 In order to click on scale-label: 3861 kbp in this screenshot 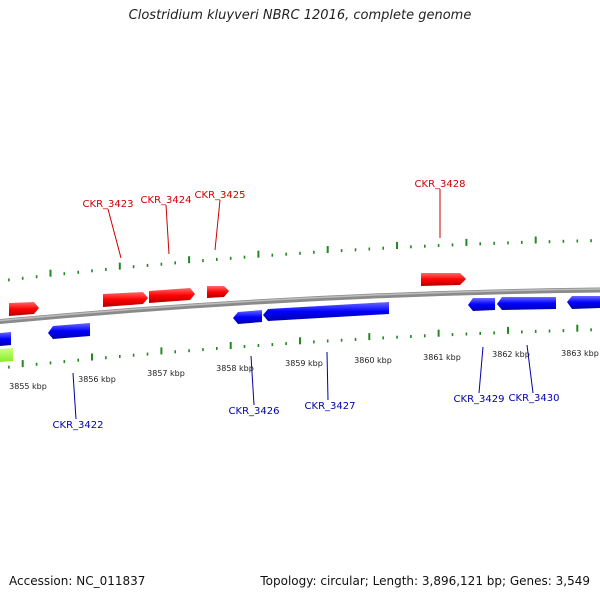, I will do `click(442, 357)`.